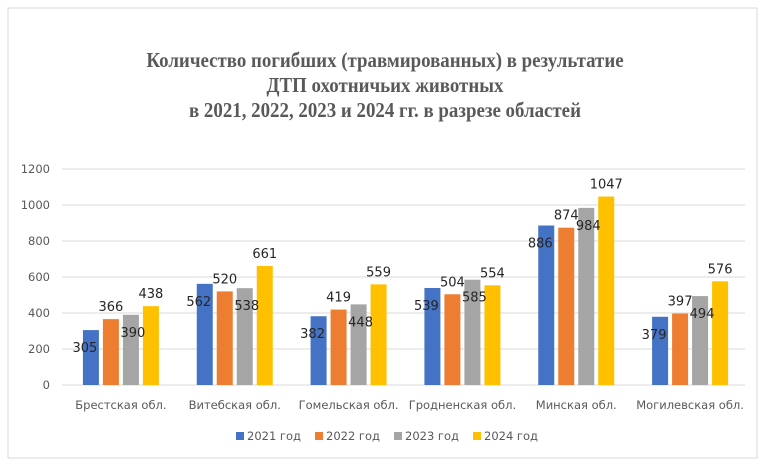 The width and height of the screenshot is (765, 467). Describe the element at coordinates (680, 302) in the screenshot. I see `data-label: 397` at that location.